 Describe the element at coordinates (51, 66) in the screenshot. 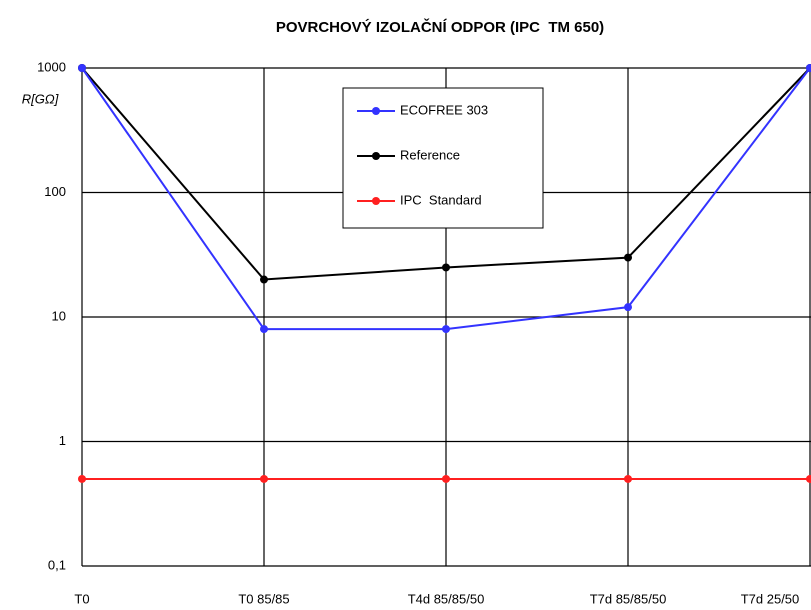

I see `y-tick-label: 1000` at that location.